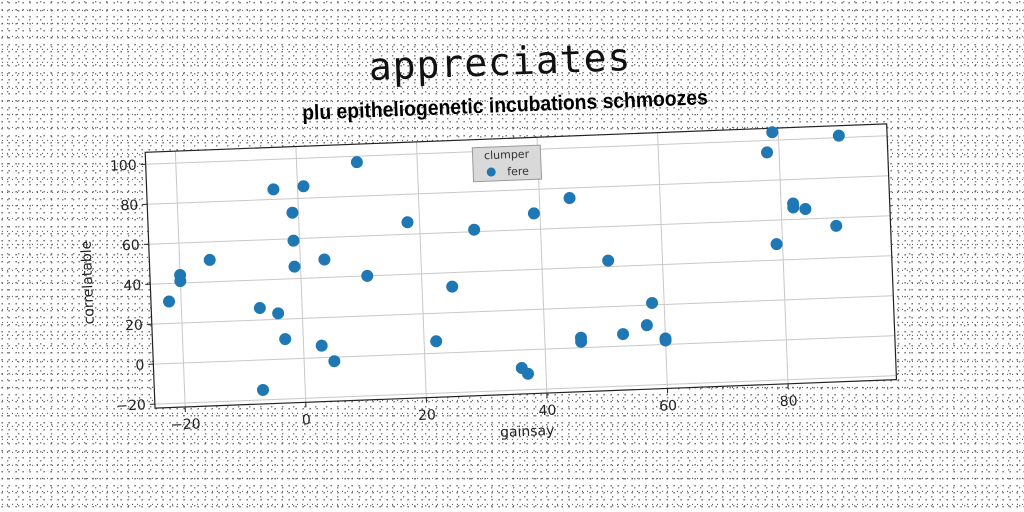  What do you see at coordinates (518, 172) in the screenshot?
I see `legend-entry-label: fere` at bounding box center [518, 172].